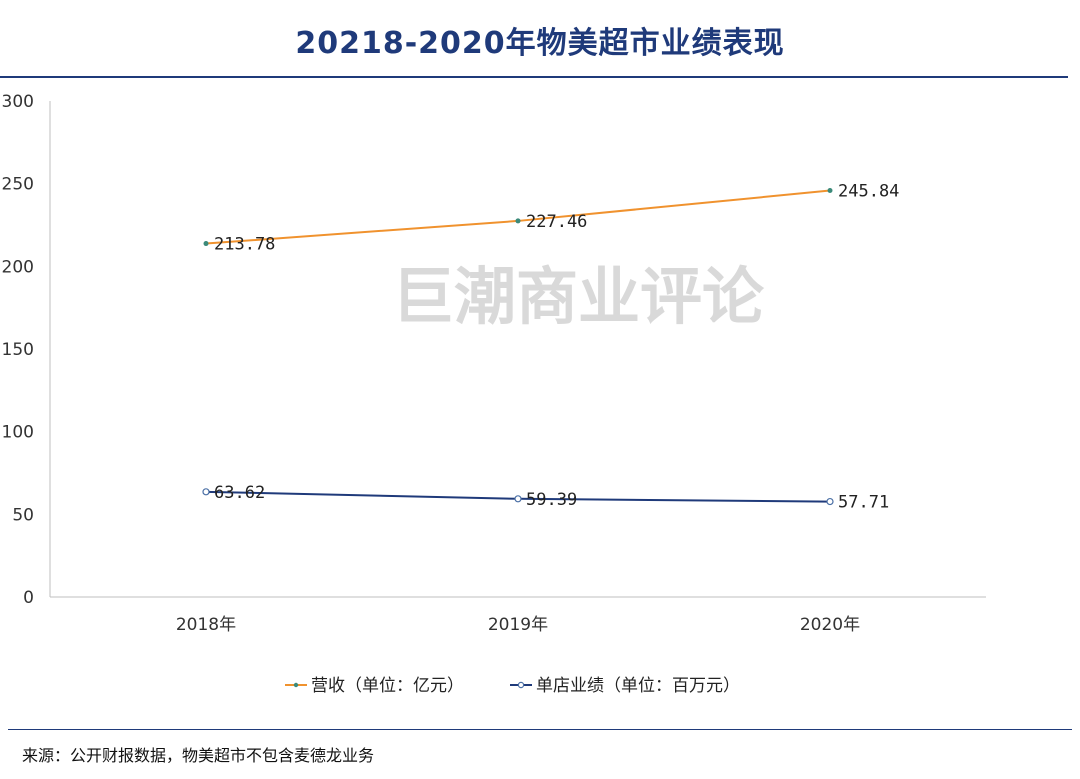 The image size is (1080, 779). I want to click on y-tick-label: 100, so click(18, 433).